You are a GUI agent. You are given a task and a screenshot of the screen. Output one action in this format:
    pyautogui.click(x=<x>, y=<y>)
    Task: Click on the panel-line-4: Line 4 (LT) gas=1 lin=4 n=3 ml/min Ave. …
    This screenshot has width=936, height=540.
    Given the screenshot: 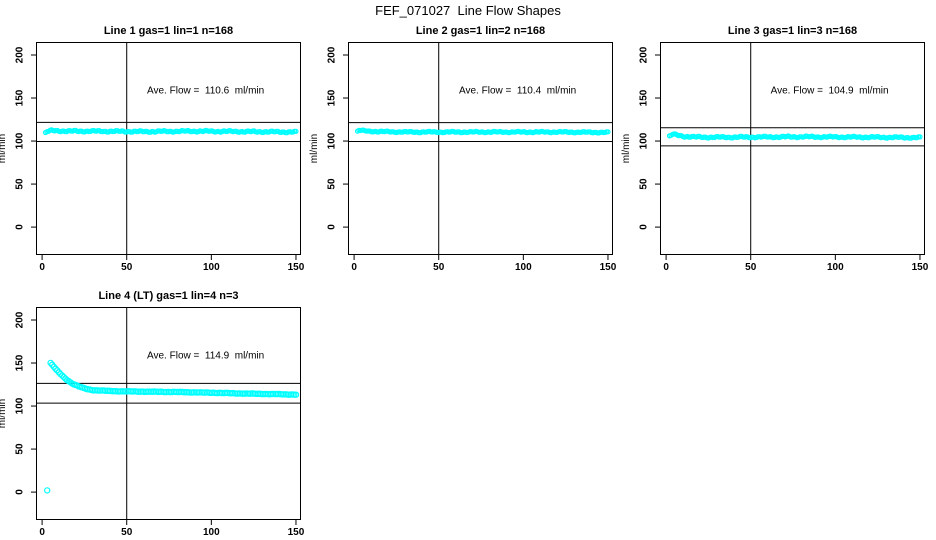 What is the action you would take?
    pyautogui.click(x=152, y=414)
    